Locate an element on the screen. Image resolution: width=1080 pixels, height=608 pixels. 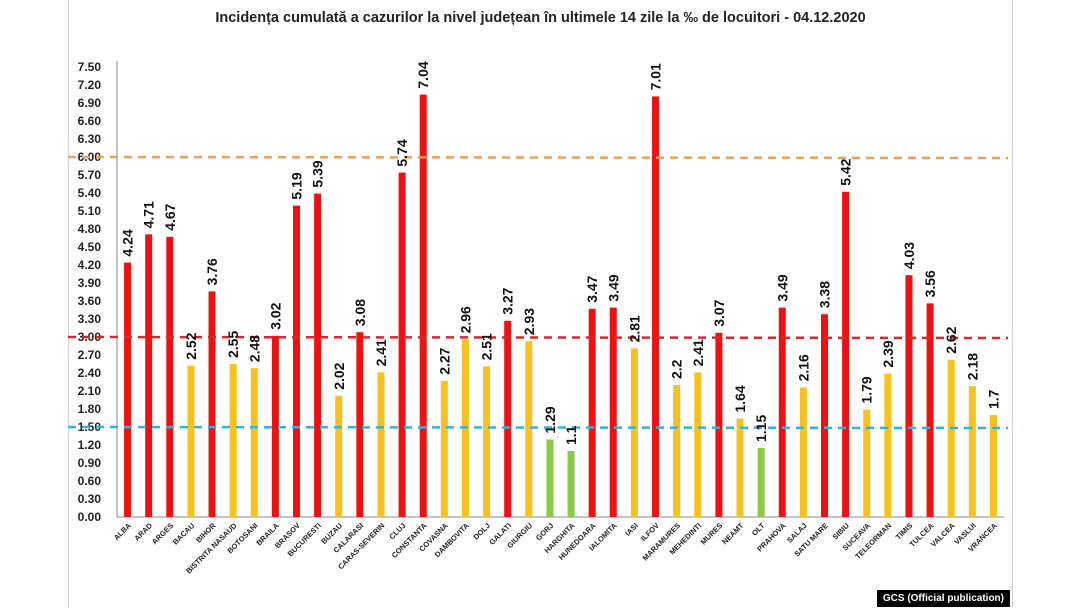
x-tick-label: OLT is located at coordinates (758, 529).